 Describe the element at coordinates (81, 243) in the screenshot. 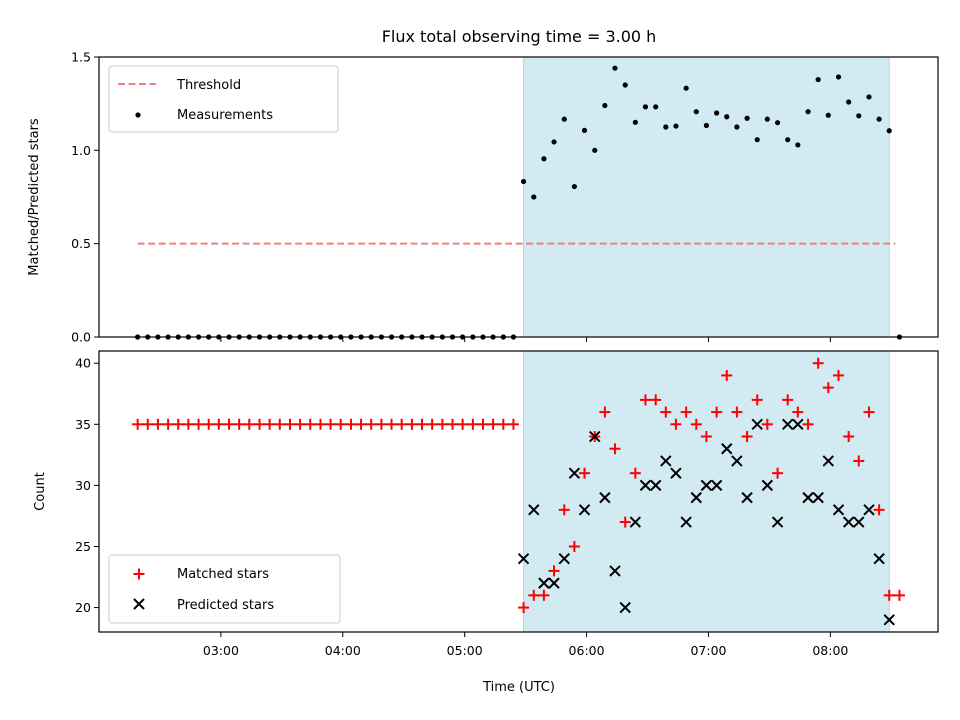

I see `y-tick-label: 0.5` at that location.